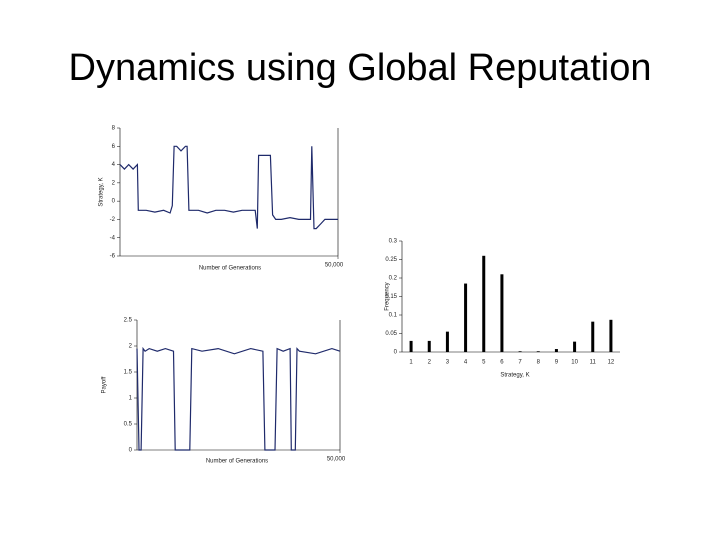 Image resolution: width=720 pixels, height=545 pixels. I want to click on y-tick-label: 0.05, so click(391, 334).